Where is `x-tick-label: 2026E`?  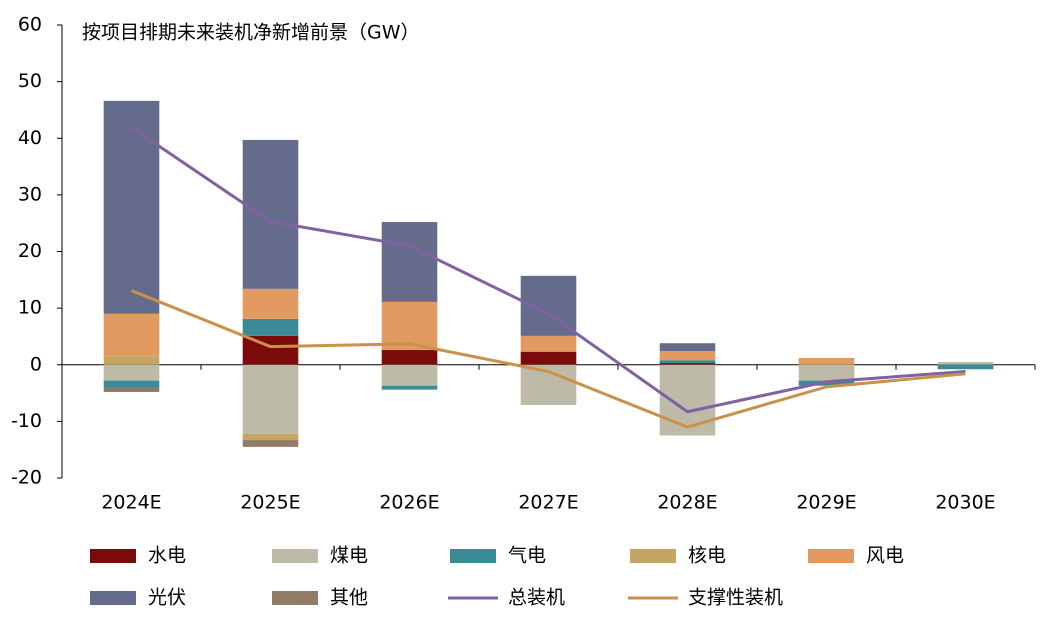 x-tick-label: 2026E is located at coordinates (409, 503).